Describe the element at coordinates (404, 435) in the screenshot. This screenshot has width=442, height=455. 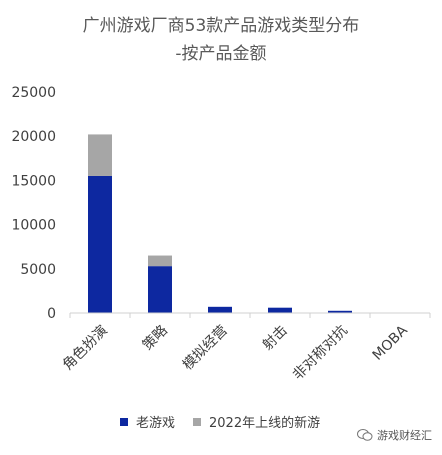
I see `watermark-text: 游戏财经汇` at that location.